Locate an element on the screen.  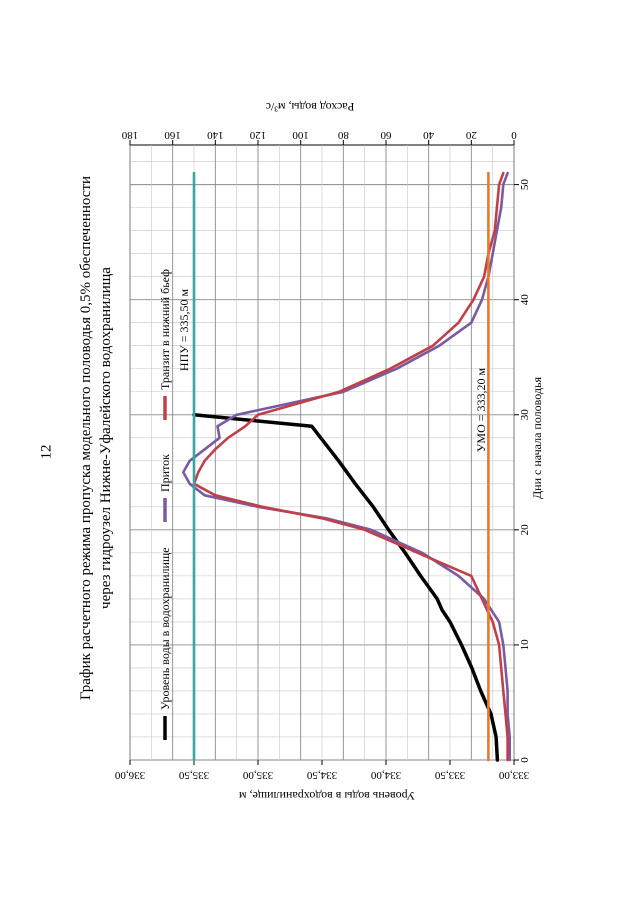
y-left-tick-label: 336,00 is located at coordinates (129, 775).